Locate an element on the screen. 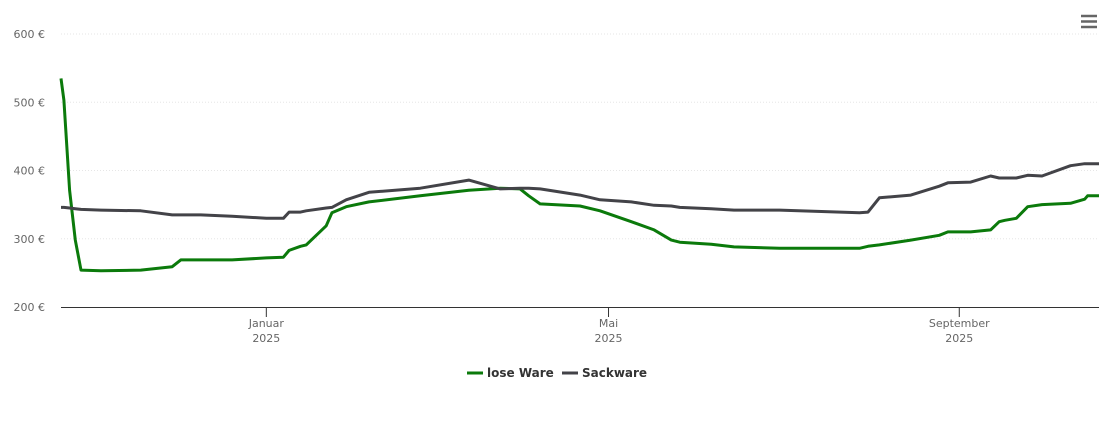 The height and width of the screenshot is (423, 1110). y-tick-label: 600 € is located at coordinates (30, 34).